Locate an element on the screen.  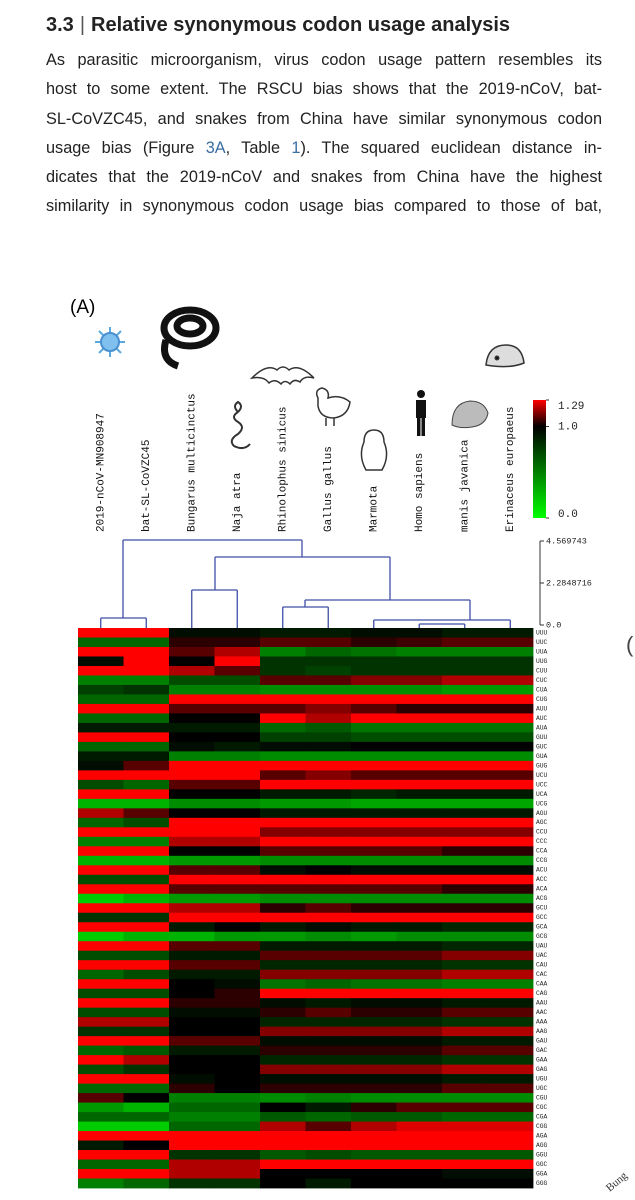
row-label: AGA is located at coordinates (542, 1135).